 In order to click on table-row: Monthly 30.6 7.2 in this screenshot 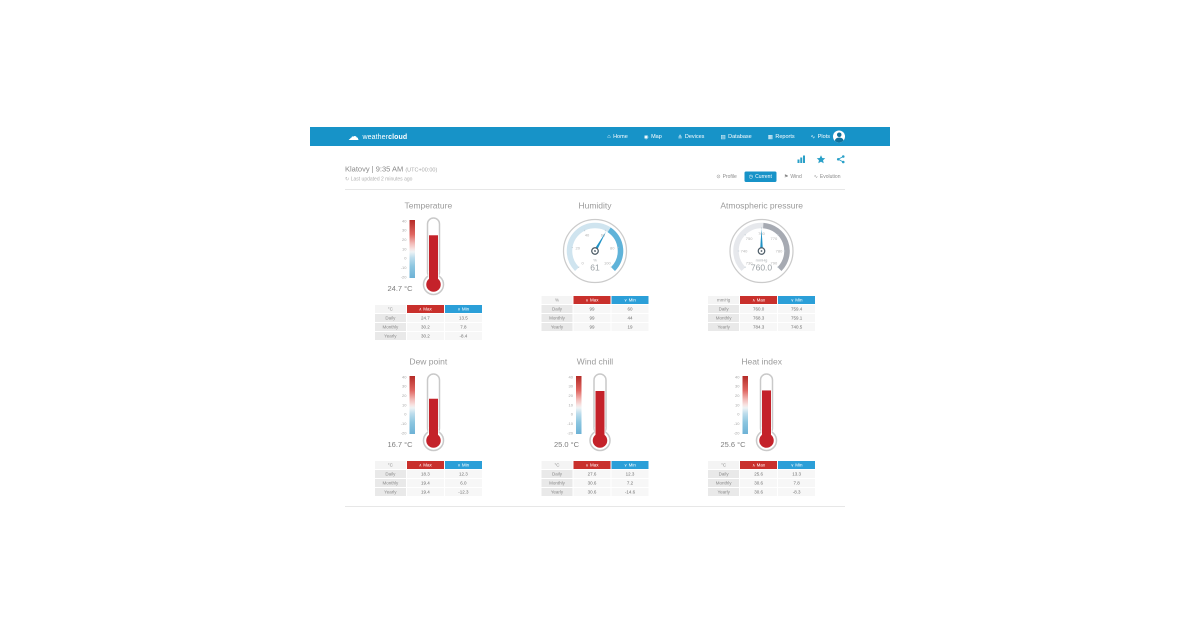, I will do `click(595, 483)`.